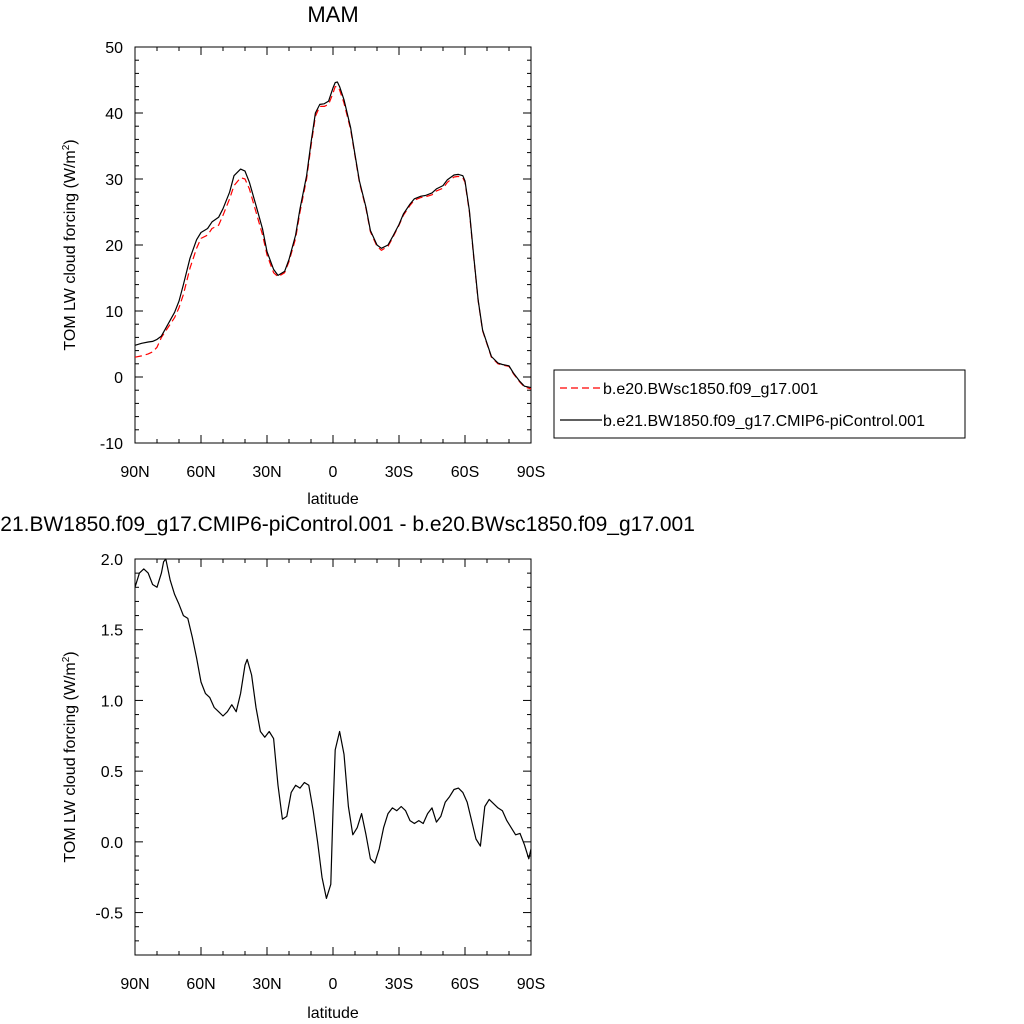 This screenshot has width=1024, height=1024. What do you see at coordinates (114, 114) in the screenshot?
I see `y-tick-label: 40` at bounding box center [114, 114].